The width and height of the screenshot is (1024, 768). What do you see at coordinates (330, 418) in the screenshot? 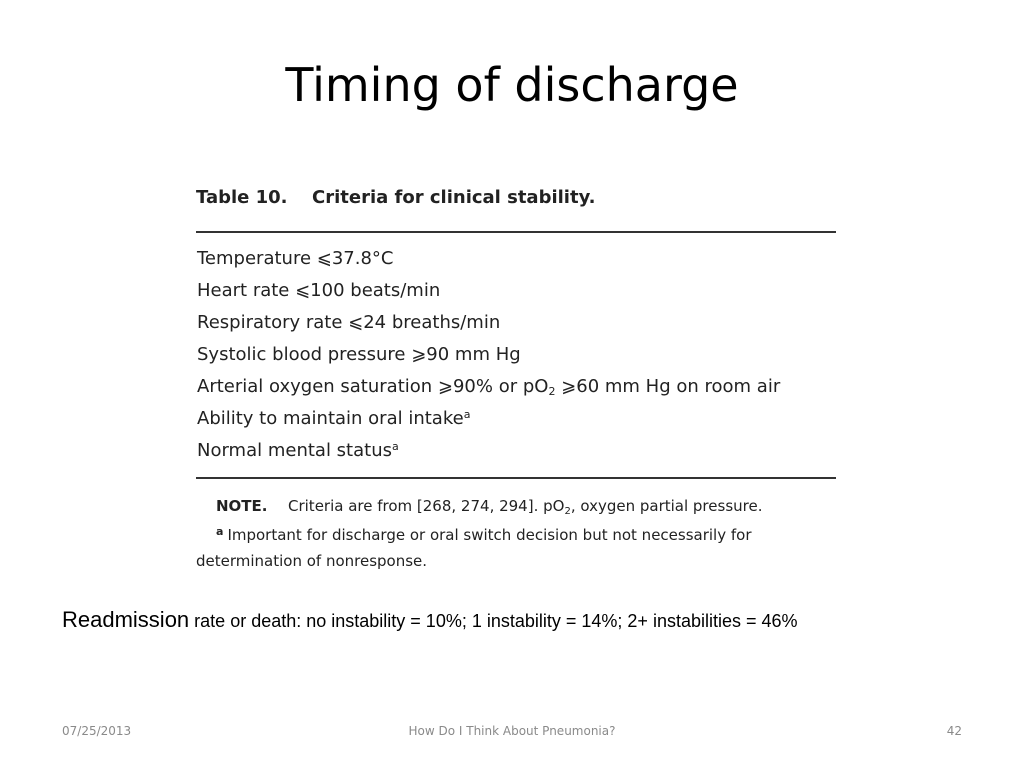
I see `criterion-oral-intake-text: Ability to maintain oral intake` at bounding box center [330, 418].